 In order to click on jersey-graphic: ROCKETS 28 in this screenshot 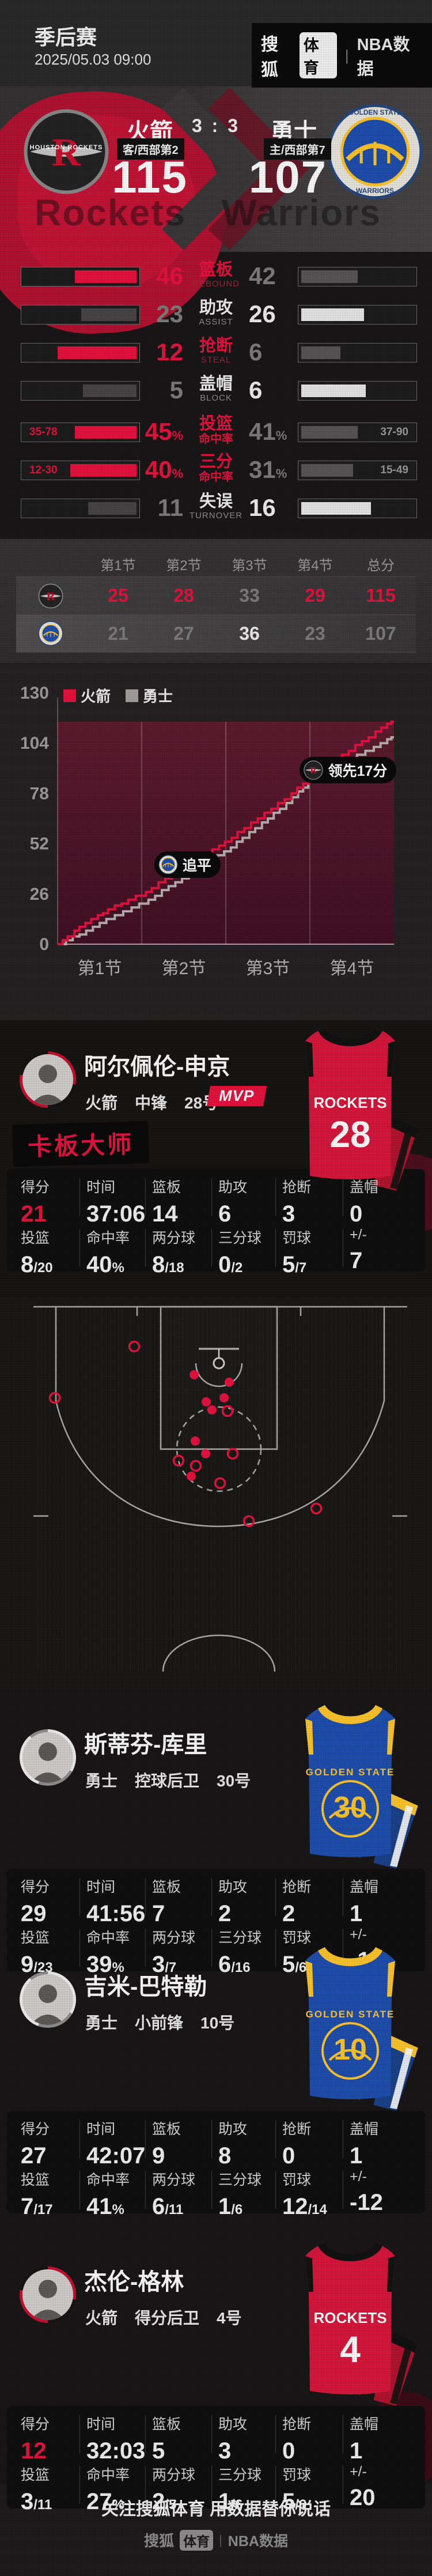, I will do `click(361, 1109)`.